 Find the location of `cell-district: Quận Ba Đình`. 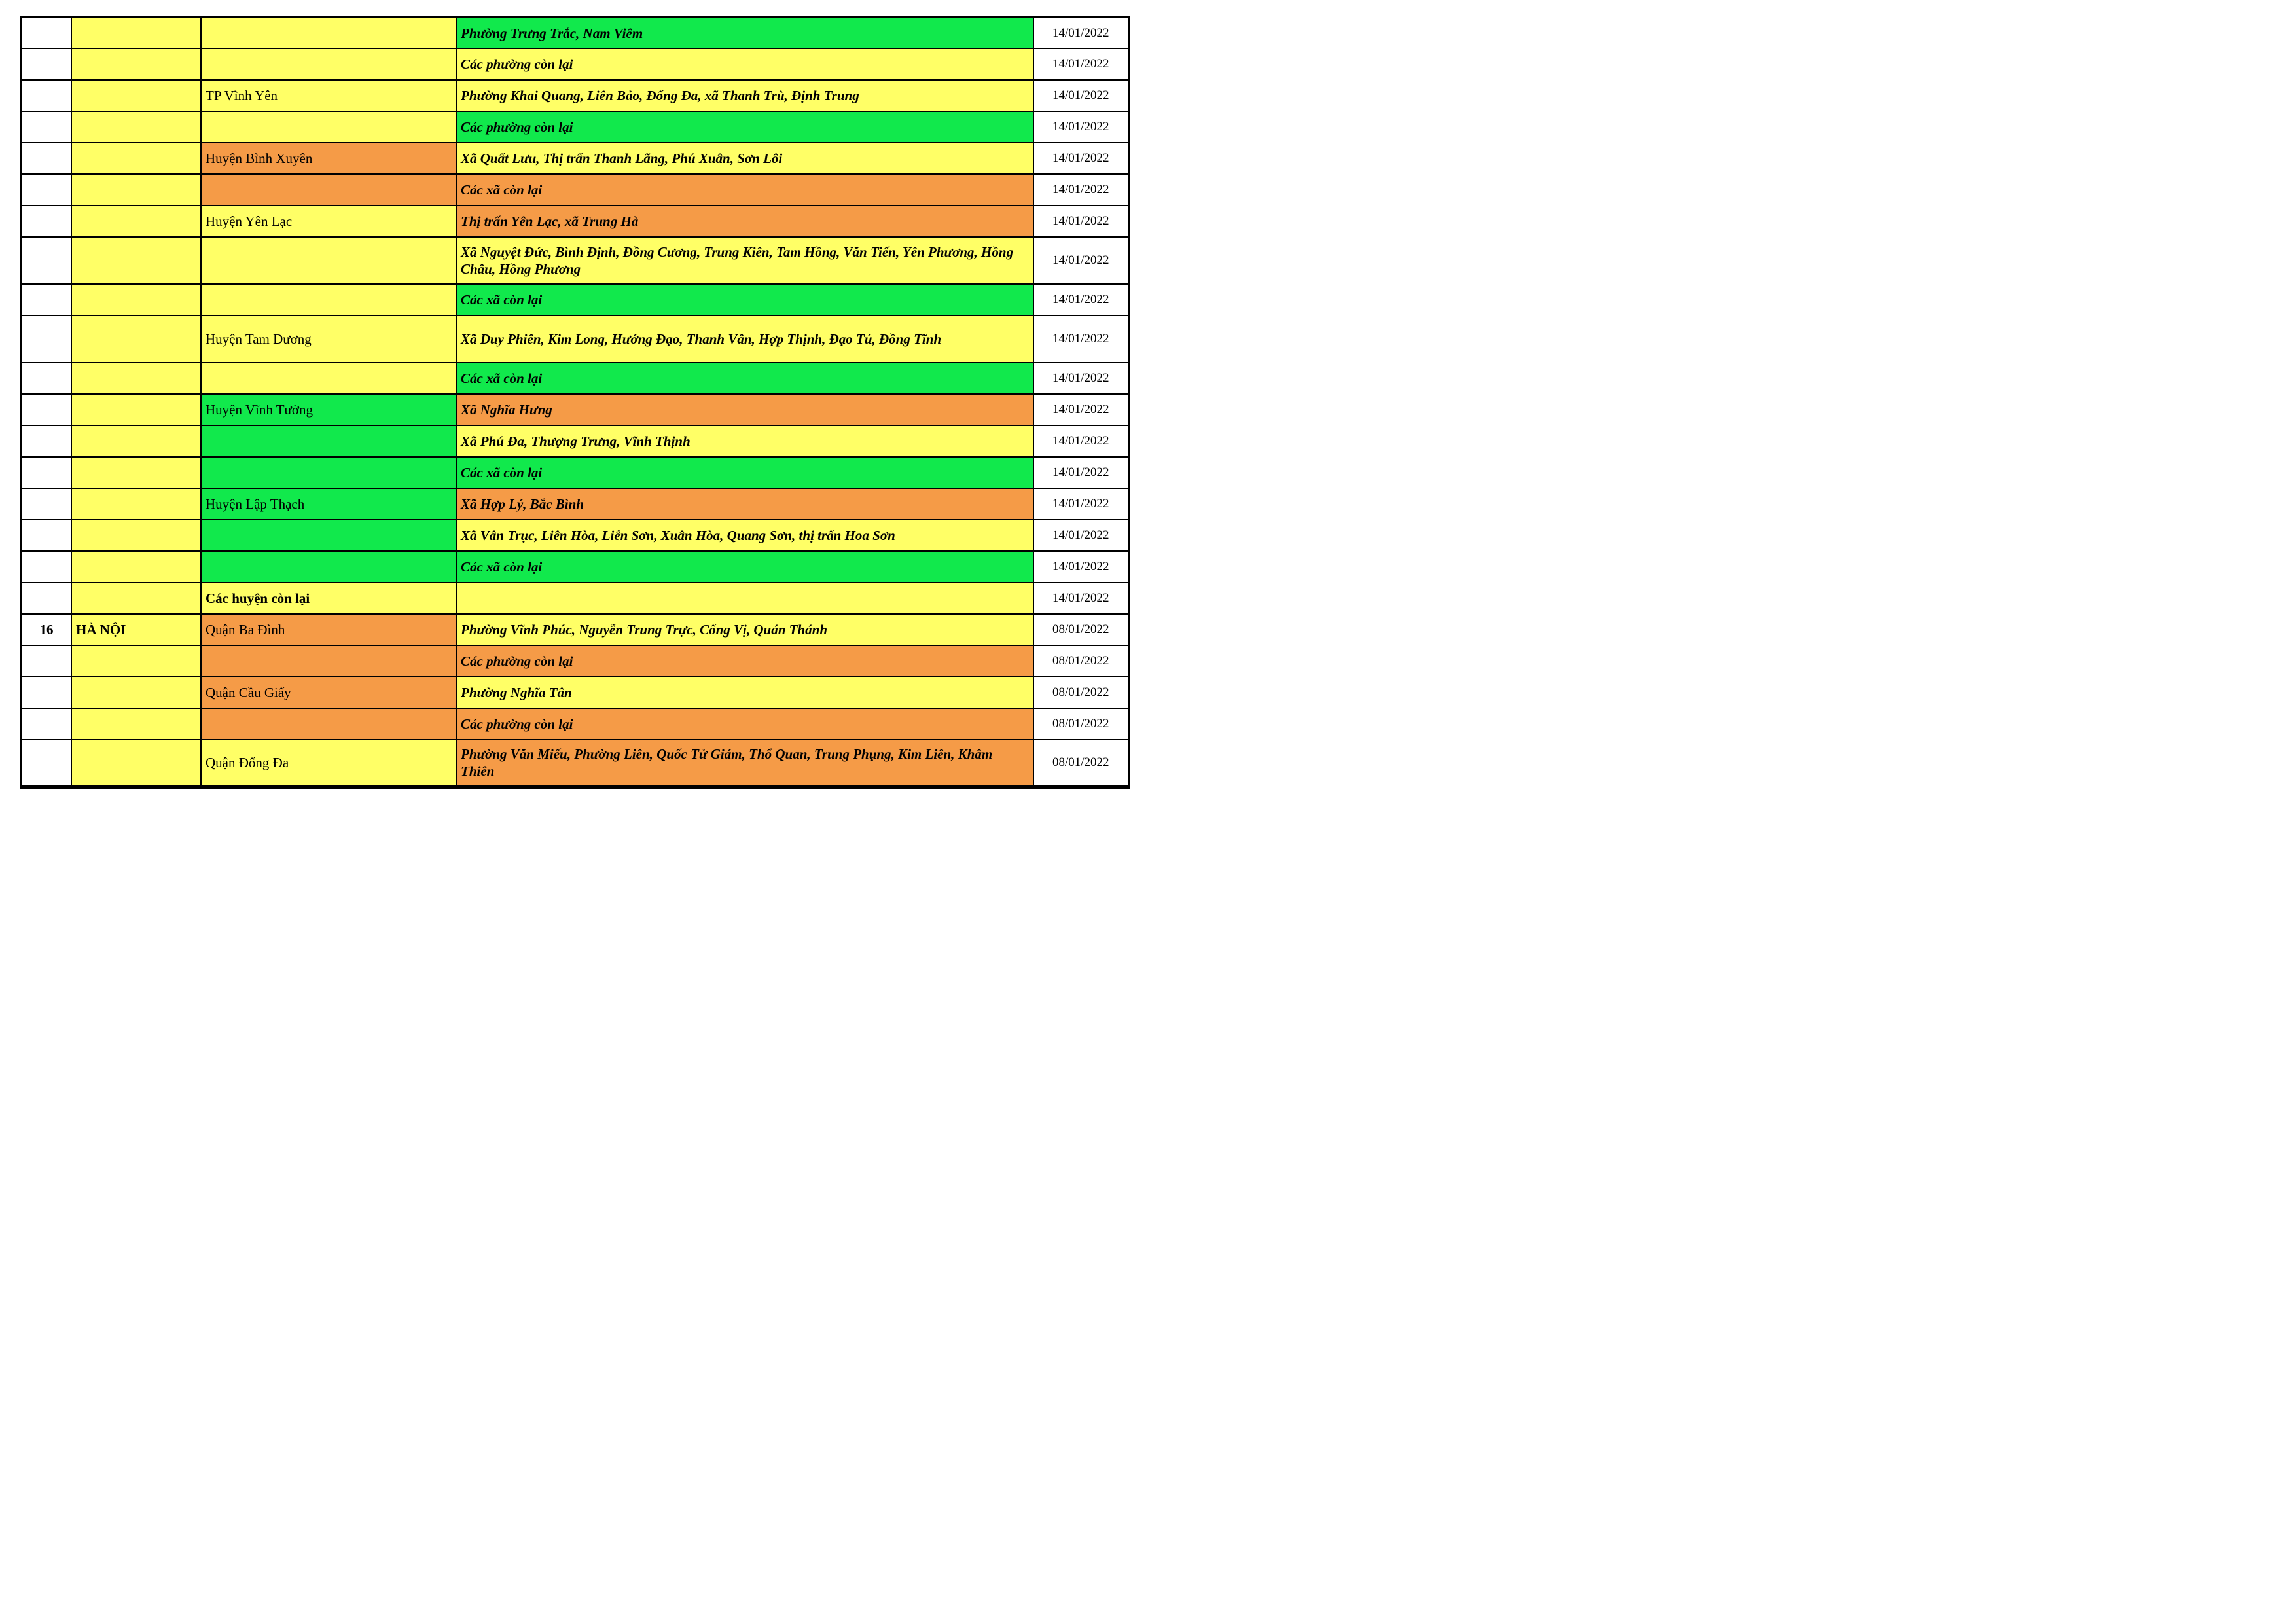

cell-district: Quận Ba Đình is located at coordinates (328, 629).